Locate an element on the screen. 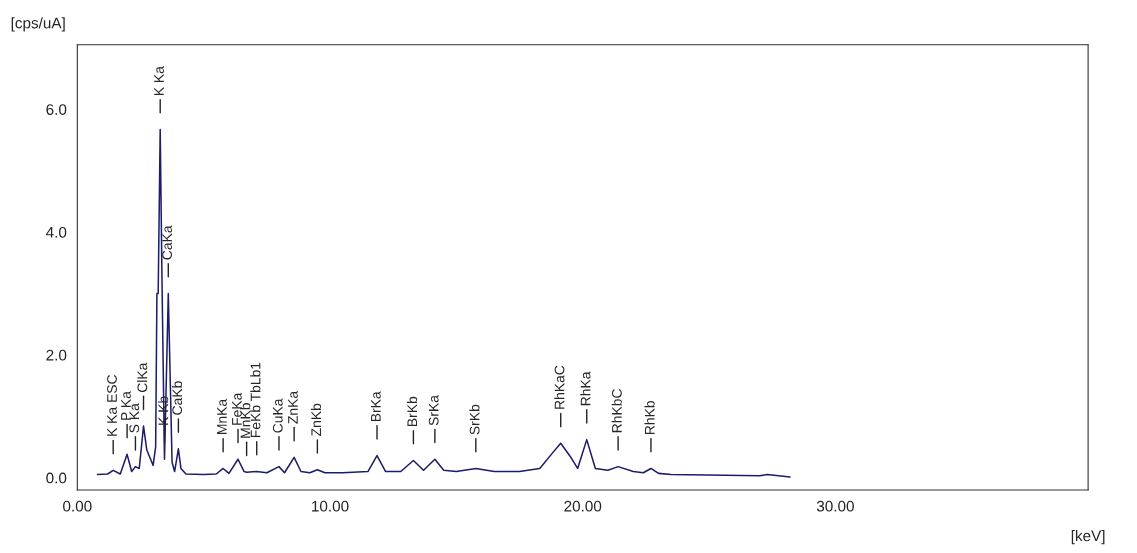 The width and height of the screenshot is (1137, 553). annotation: ClKa is located at coordinates (142, 377).